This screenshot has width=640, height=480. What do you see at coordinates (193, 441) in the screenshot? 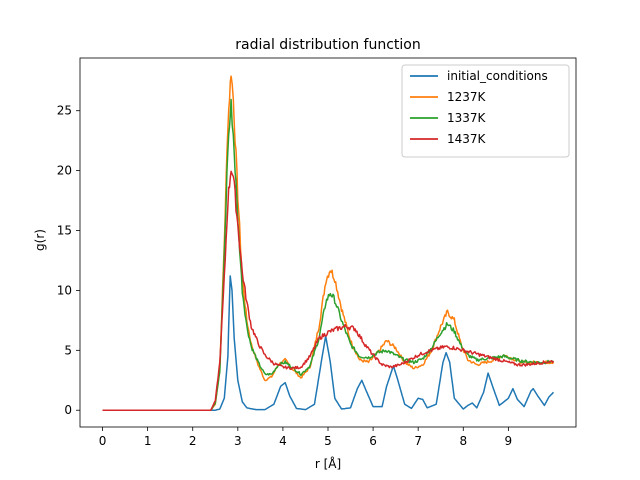
I see `x-tick-label: 2` at bounding box center [193, 441].